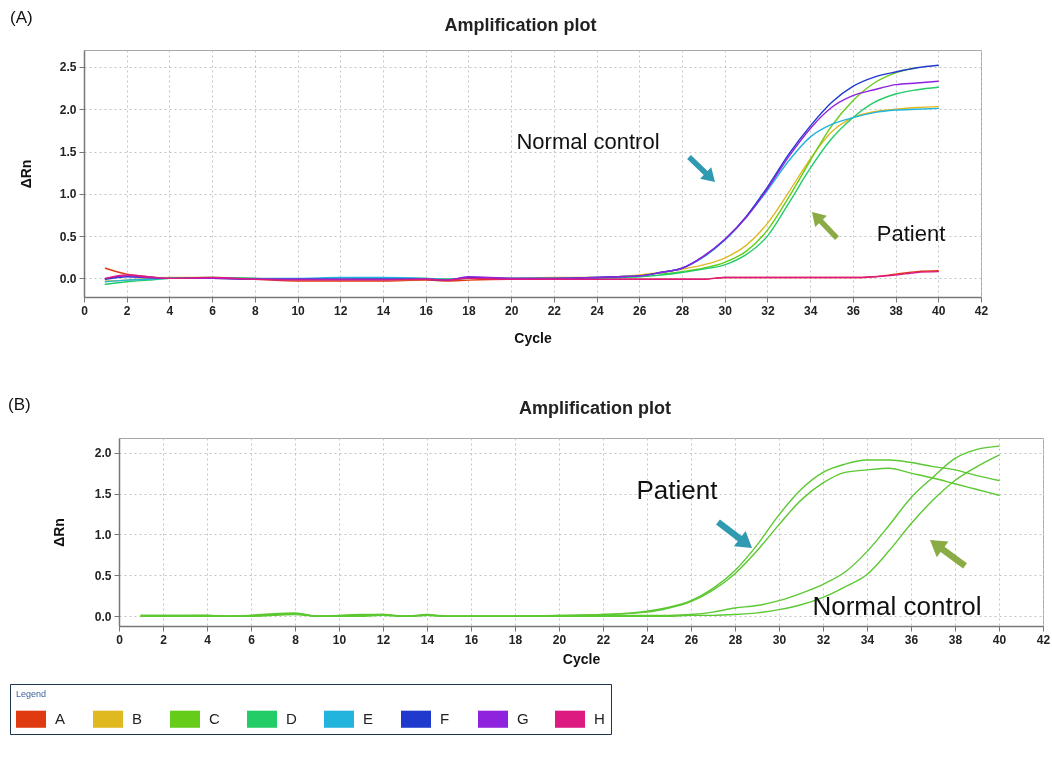 The image size is (1052, 767). I want to click on legend-label: D, so click(291, 719).